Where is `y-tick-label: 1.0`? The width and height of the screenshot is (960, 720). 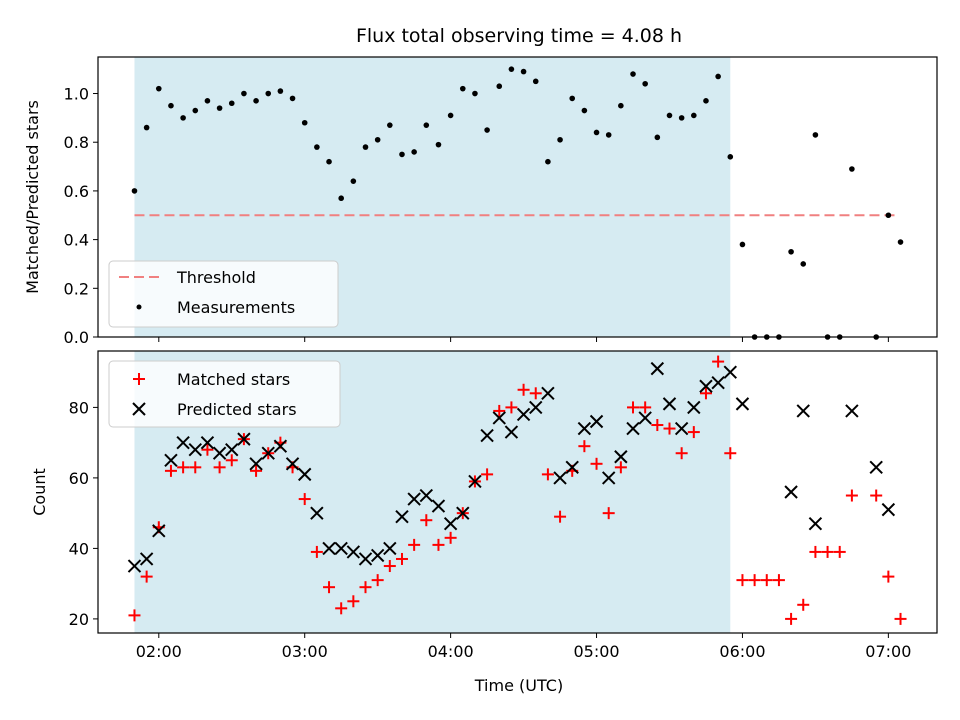 y-tick-label: 1.0 is located at coordinates (76, 94).